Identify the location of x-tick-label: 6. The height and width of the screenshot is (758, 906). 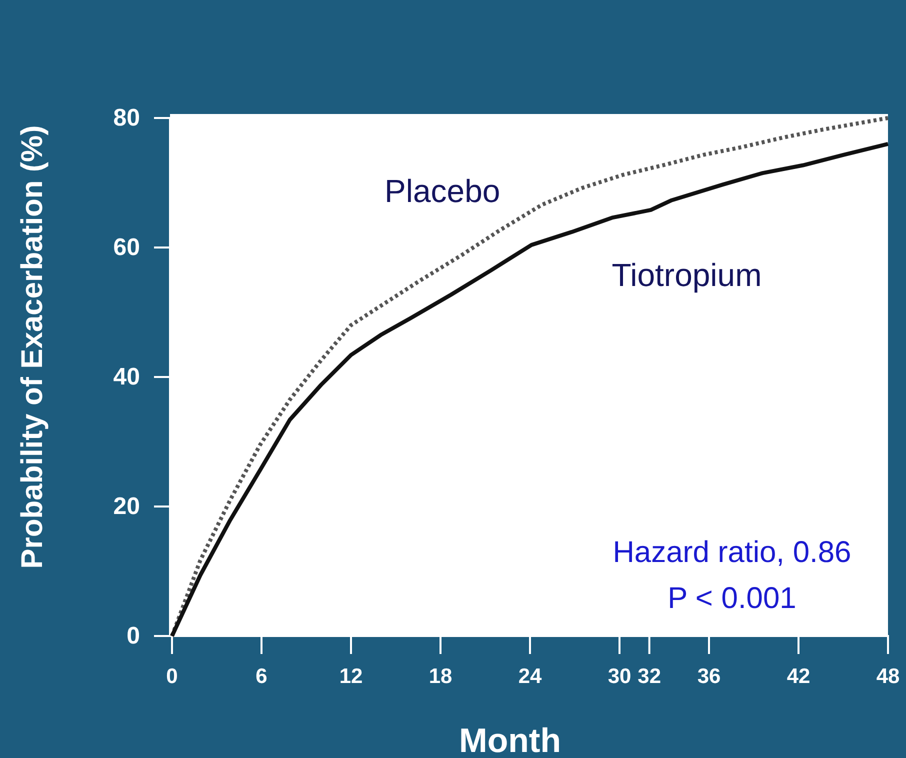
(262, 676).